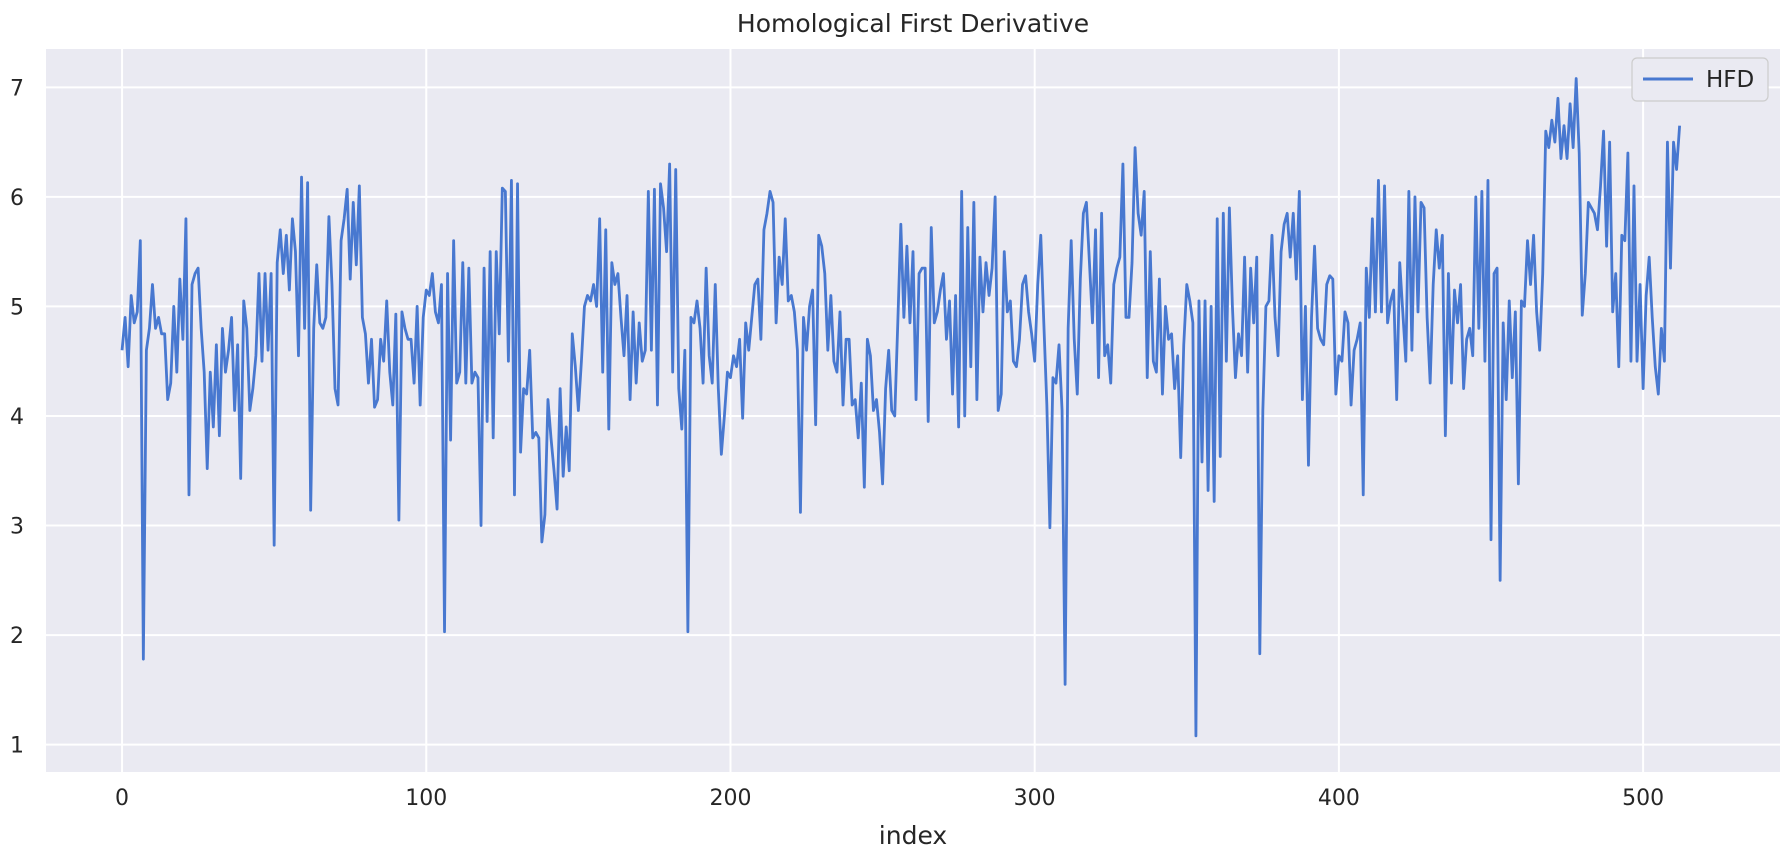 This screenshot has width=1792, height=854. Describe the element at coordinates (1643, 798) in the screenshot. I see `x-tick-label: 500` at that location.